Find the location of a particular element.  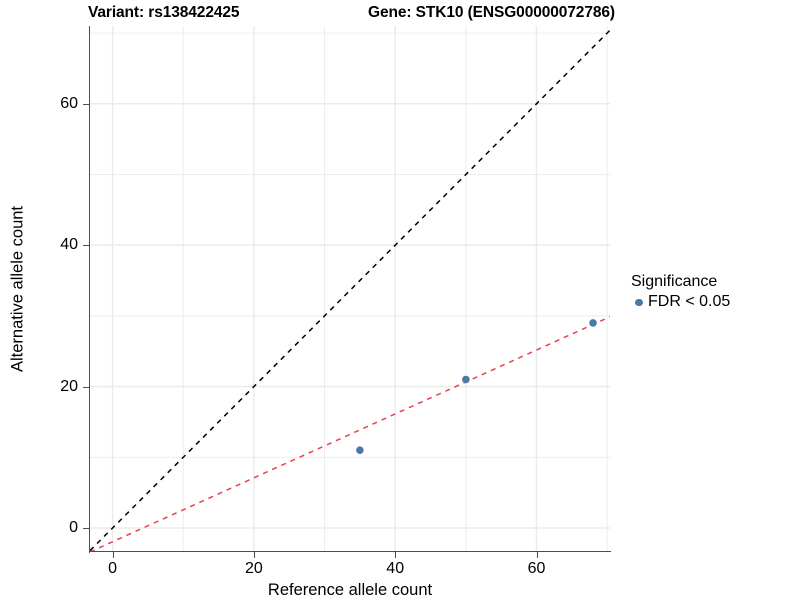

y-tick-label: 20 is located at coordinates (69, 386).